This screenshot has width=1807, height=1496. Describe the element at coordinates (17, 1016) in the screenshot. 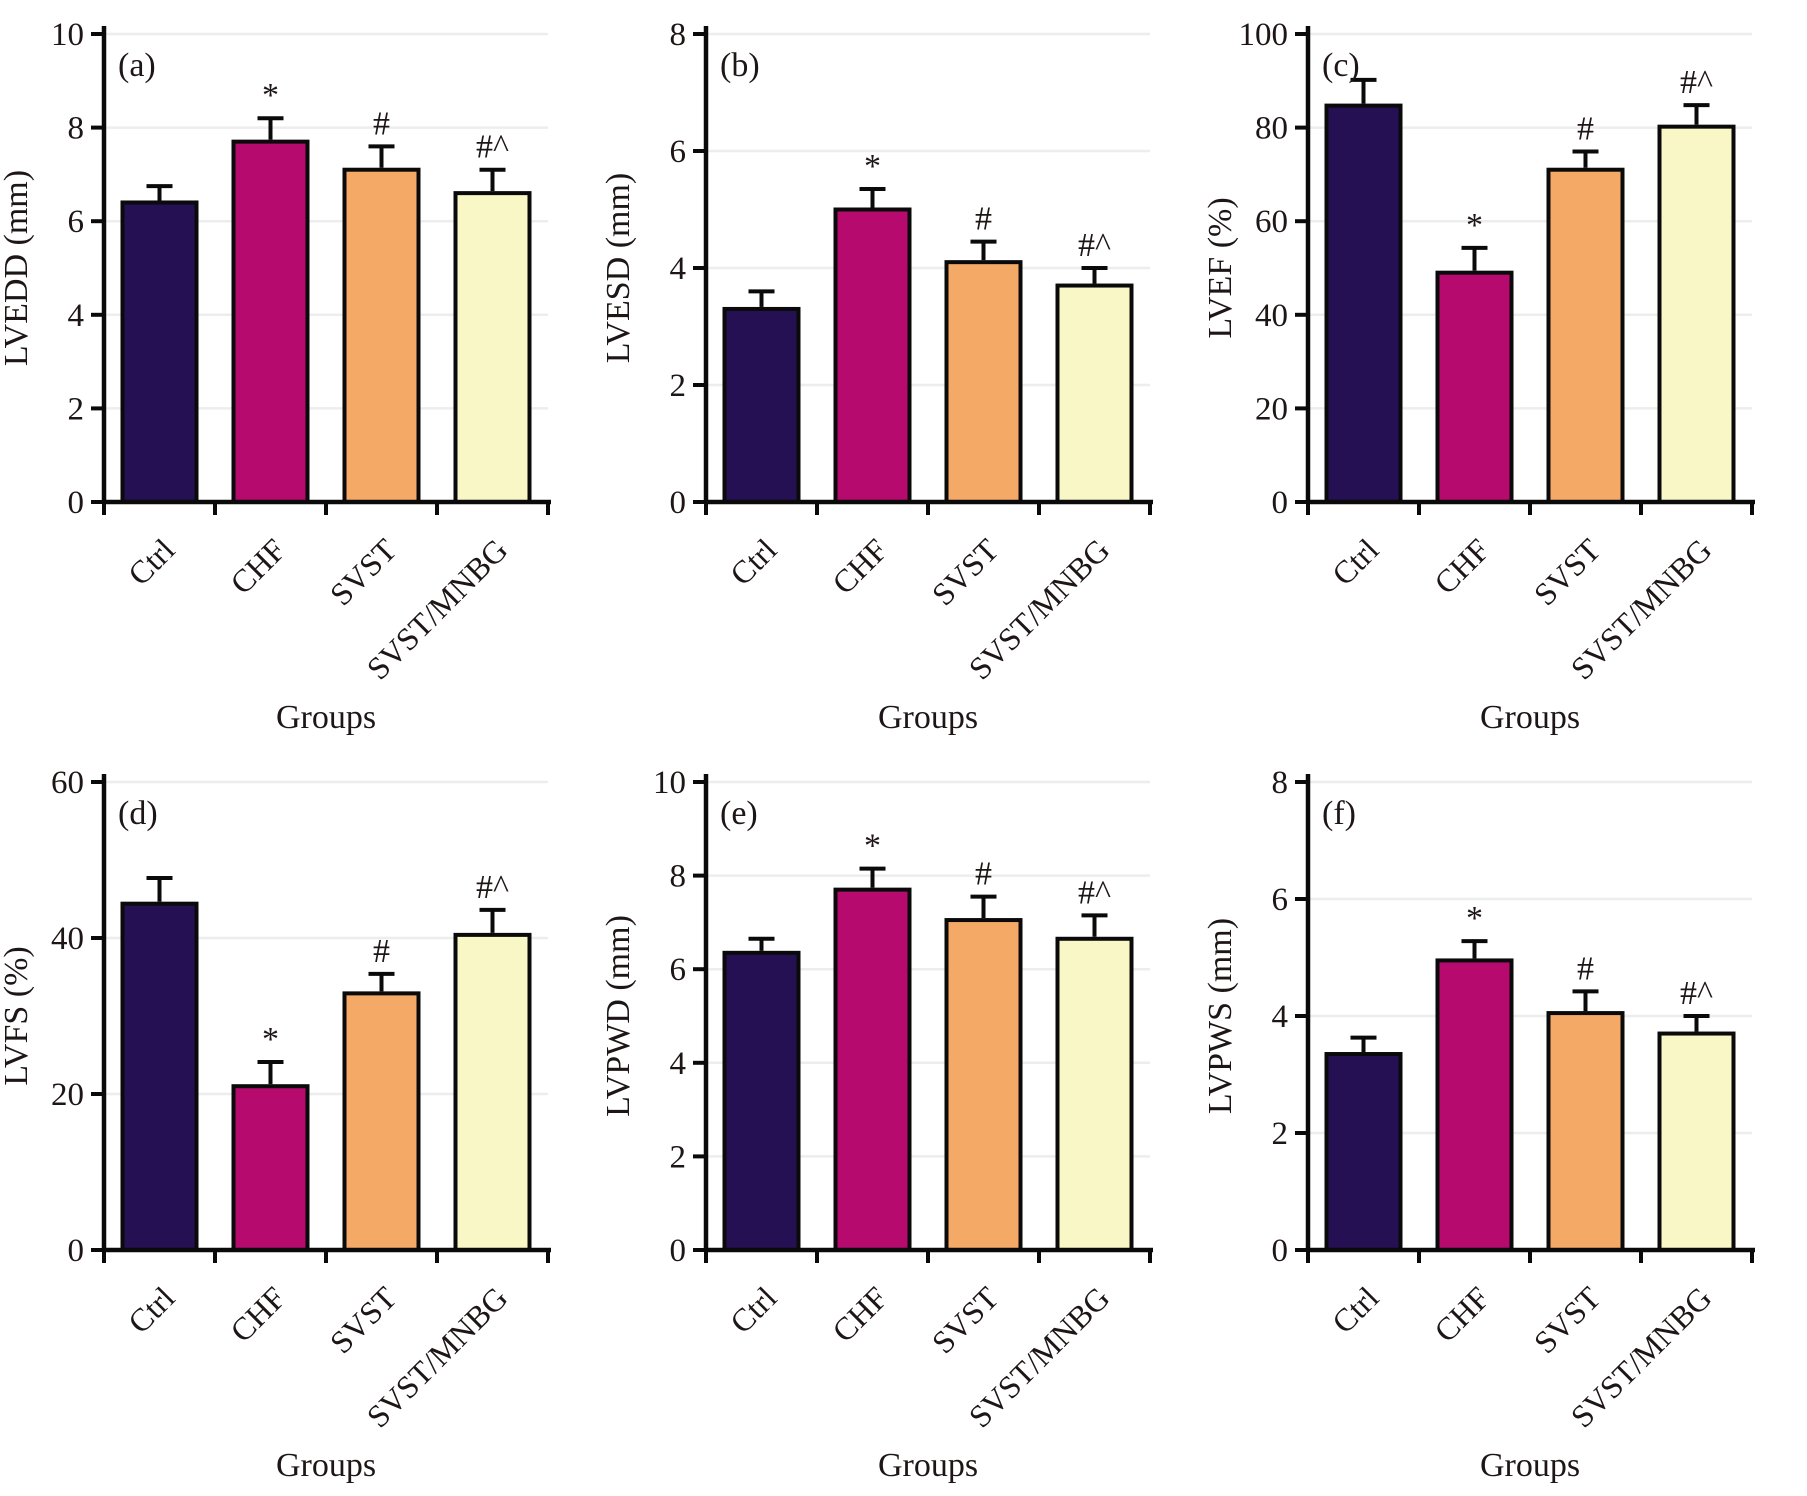

I see `y-axis-title: LVFS (%)` at that location.